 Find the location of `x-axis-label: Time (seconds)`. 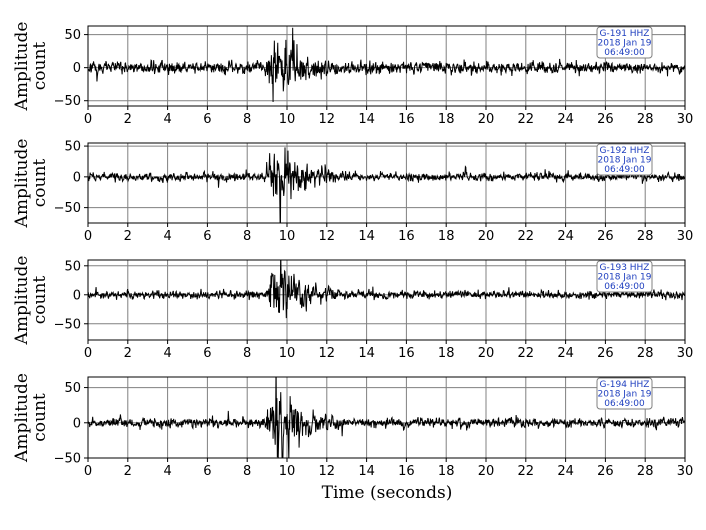

x-axis-label: Time (seconds) is located at coordinates (387, 493).